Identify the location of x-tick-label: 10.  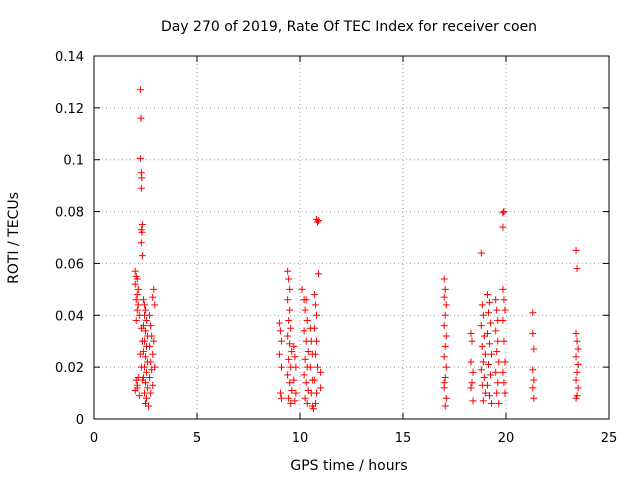
(300, 438).